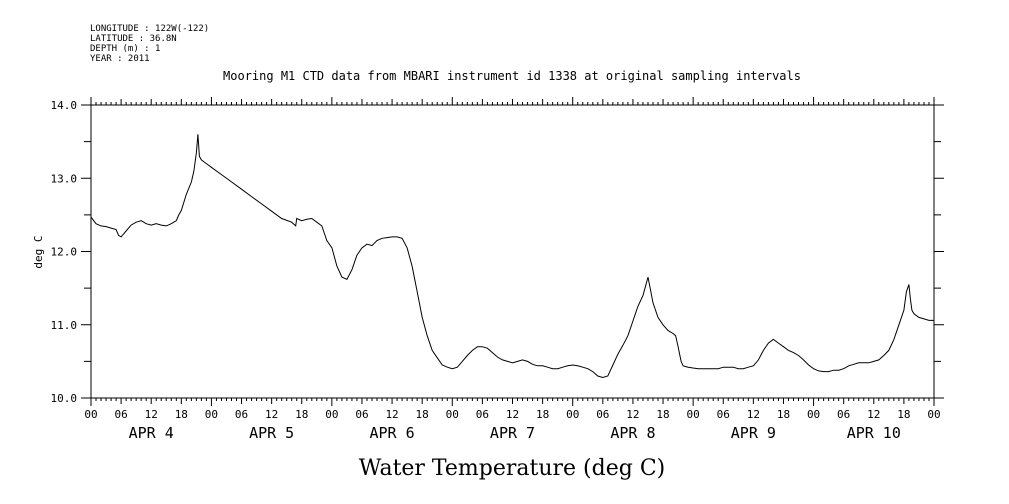 The image size is (1009, 504). I want to click on y-tick-label: 13.0, so click(64, 178).